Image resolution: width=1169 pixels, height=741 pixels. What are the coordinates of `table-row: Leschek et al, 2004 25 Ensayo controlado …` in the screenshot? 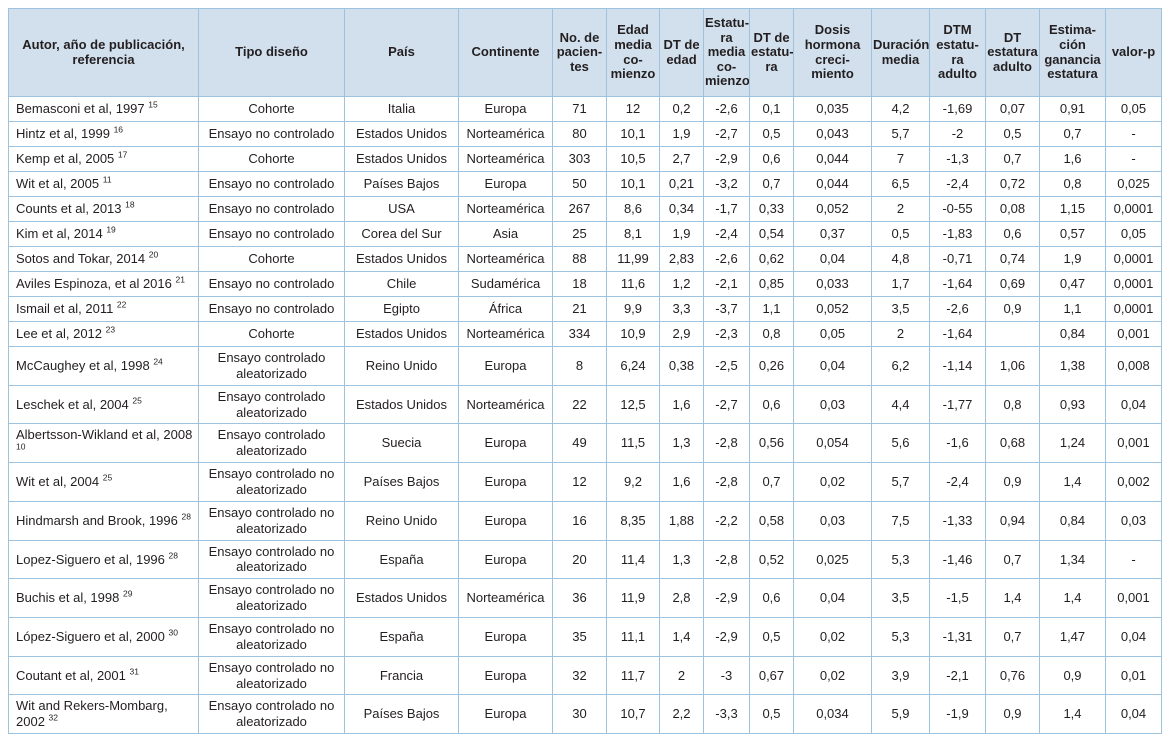 It's located at (585, 404).